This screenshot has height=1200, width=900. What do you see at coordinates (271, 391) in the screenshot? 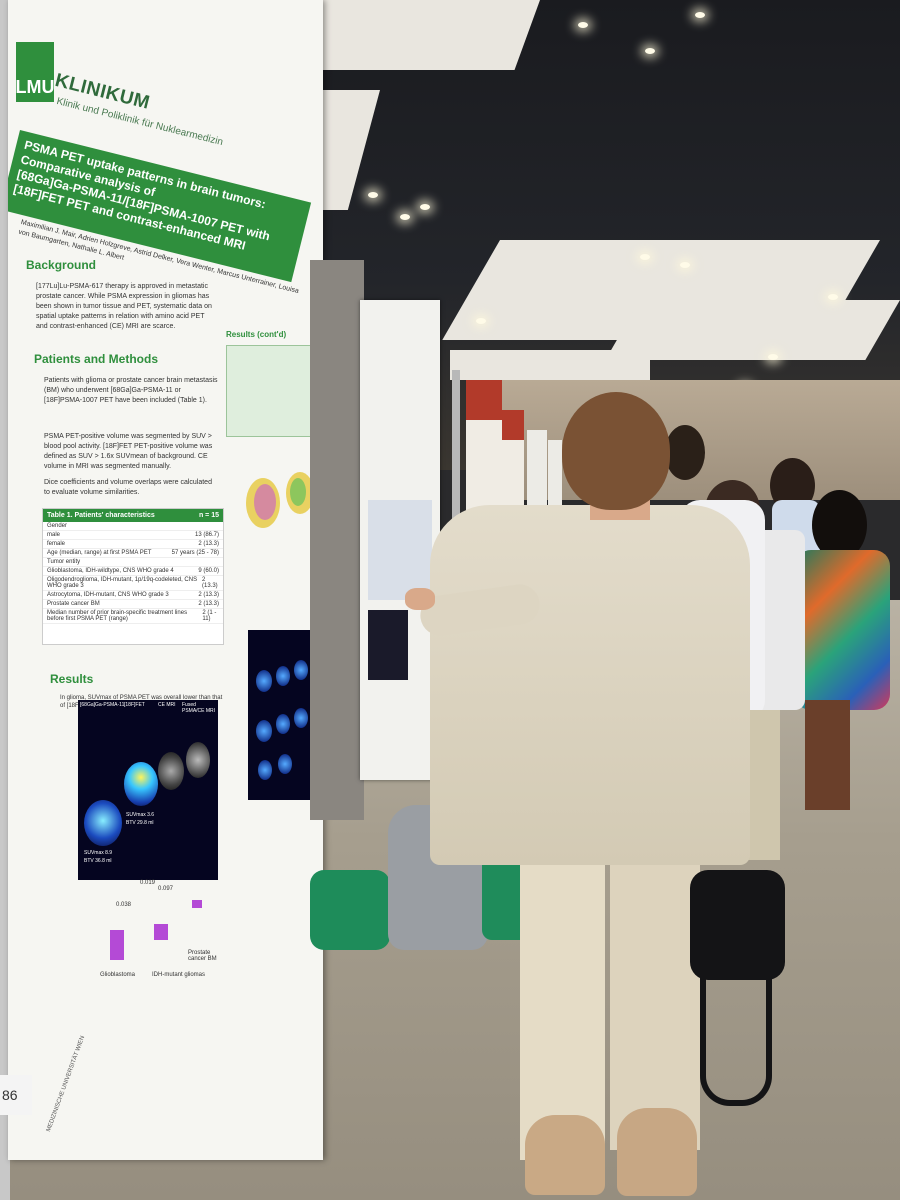
I see `results-table` at bounding box center [271, 391].